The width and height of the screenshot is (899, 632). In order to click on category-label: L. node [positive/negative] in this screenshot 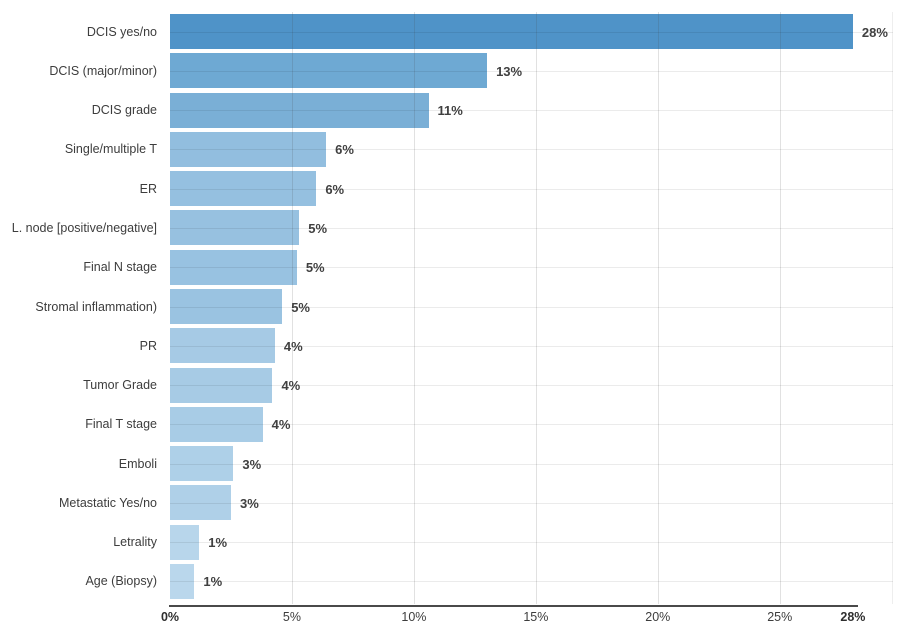, I will do `click(84, 227)`.